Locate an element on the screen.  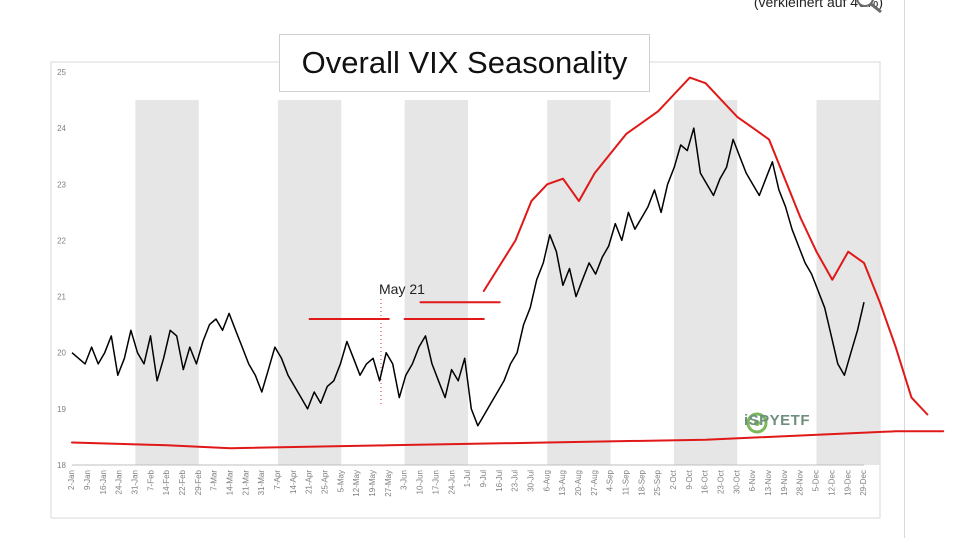
x-tick-label: 6-Aug is located at coordinates (546, 480).